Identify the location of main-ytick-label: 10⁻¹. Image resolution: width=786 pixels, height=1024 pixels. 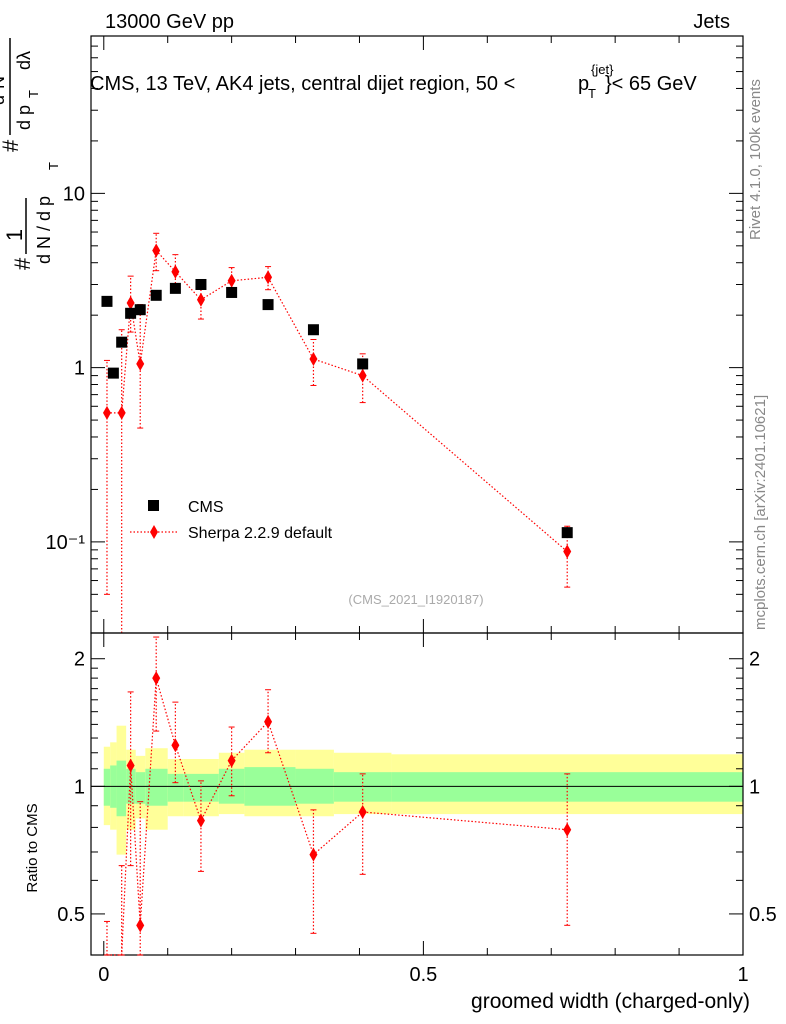
(66, 543).